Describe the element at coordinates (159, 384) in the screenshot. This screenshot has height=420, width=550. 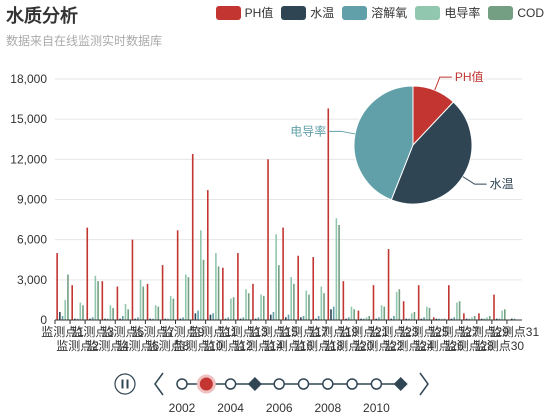
I see `chevron-left-icon` at that location.